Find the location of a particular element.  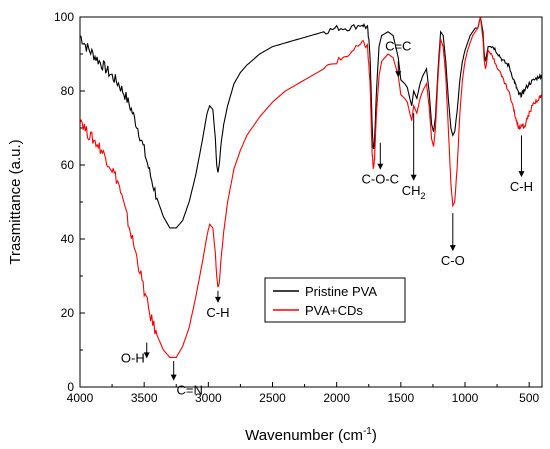

y-tick-label: 40 is located at coordinates (68, 239).